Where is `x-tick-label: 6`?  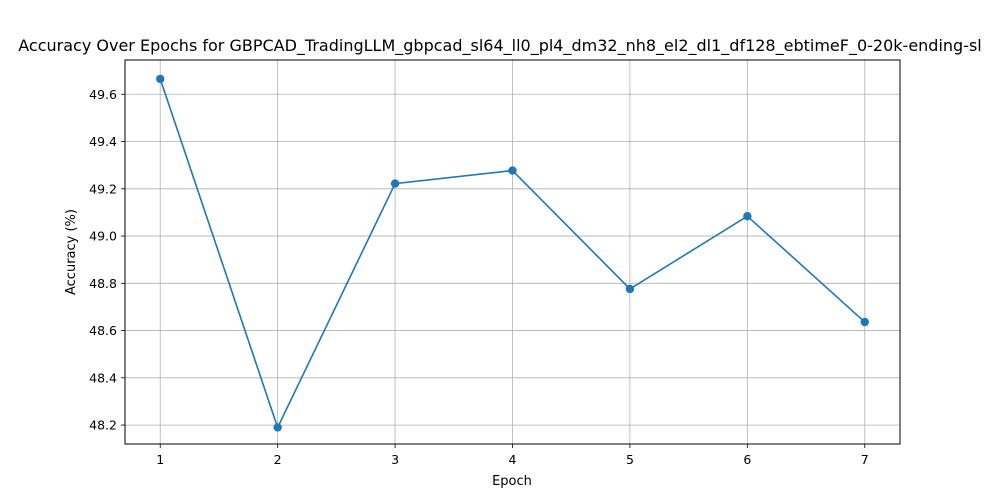
x-tick-label: 6 is located at coordinates (747, 459).